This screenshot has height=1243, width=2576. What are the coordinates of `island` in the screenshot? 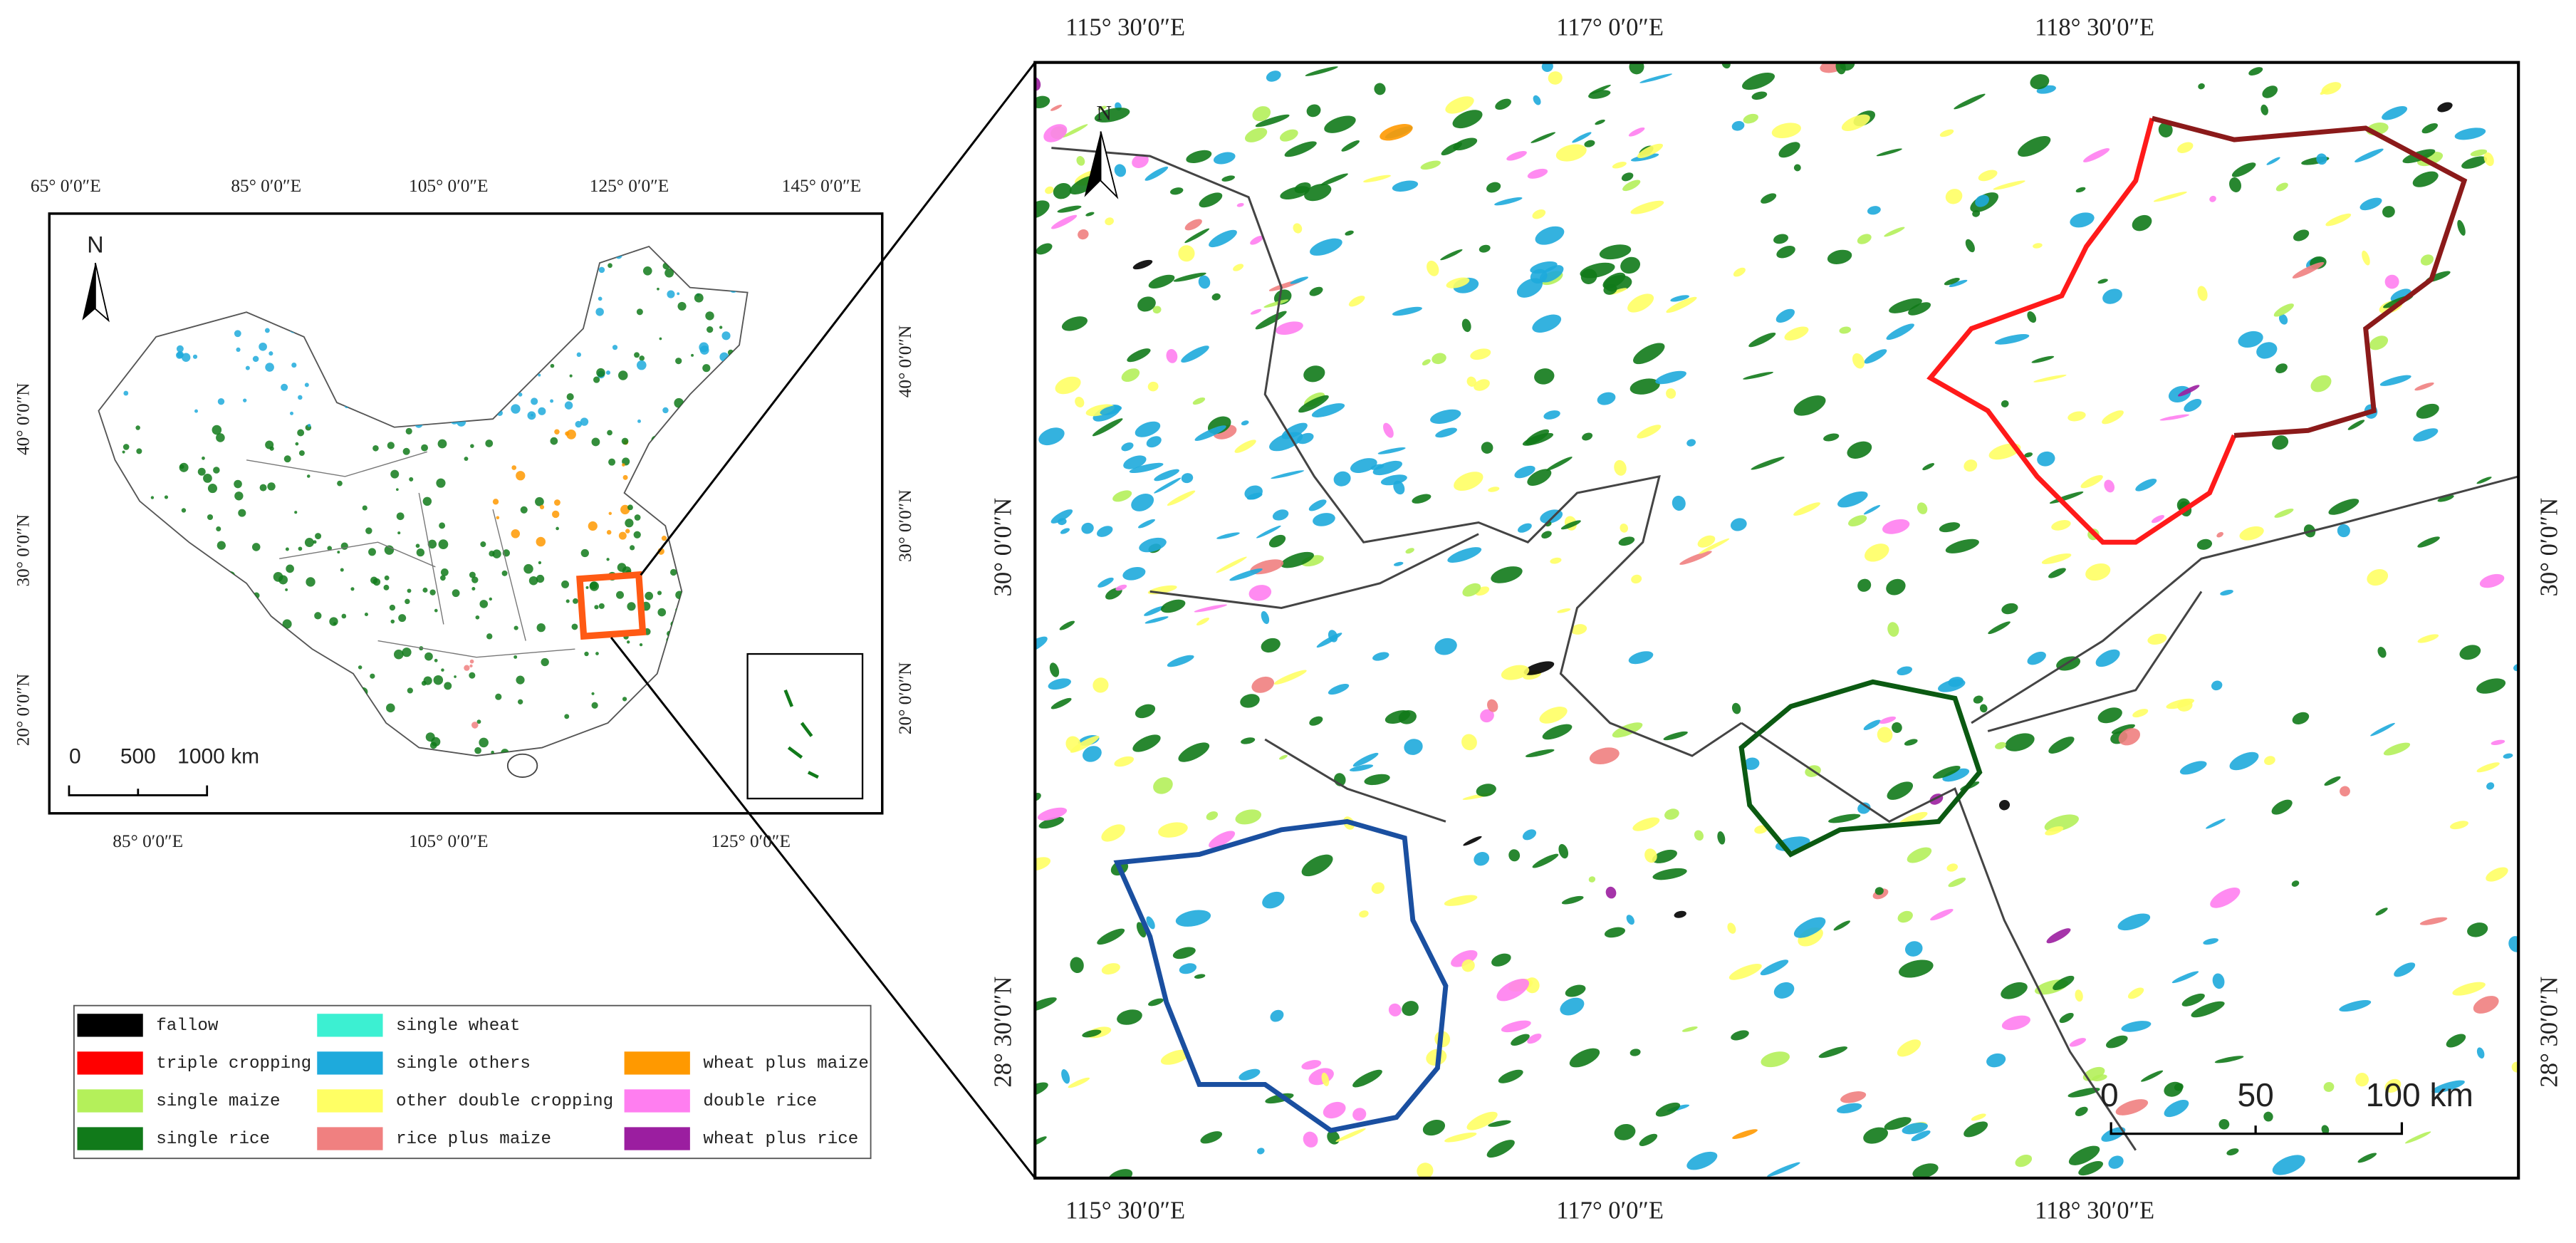 It's located at (522, 765).